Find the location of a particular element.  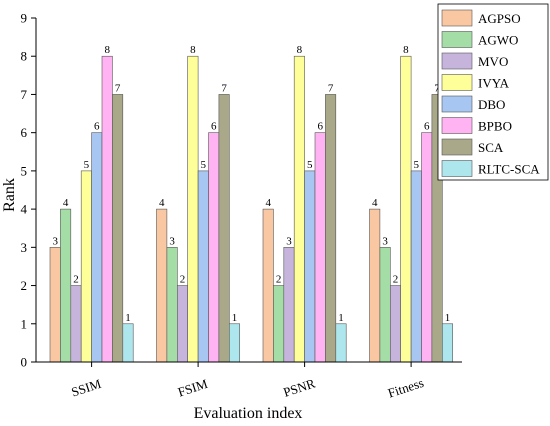

data-label-sca-fitness: 7 is located at coordinates (437, 88).